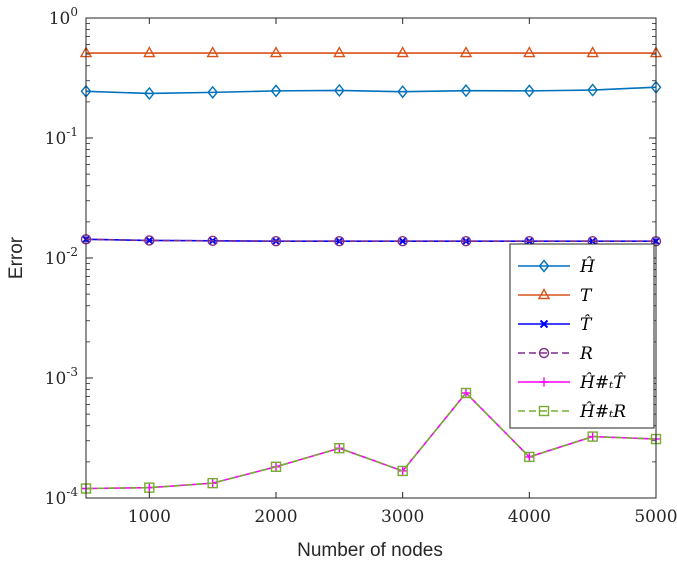  What do you see at coordinates (555, 354) in the screenshot?
I see `legend-entry-3: R` at bounding box center [555, 354].